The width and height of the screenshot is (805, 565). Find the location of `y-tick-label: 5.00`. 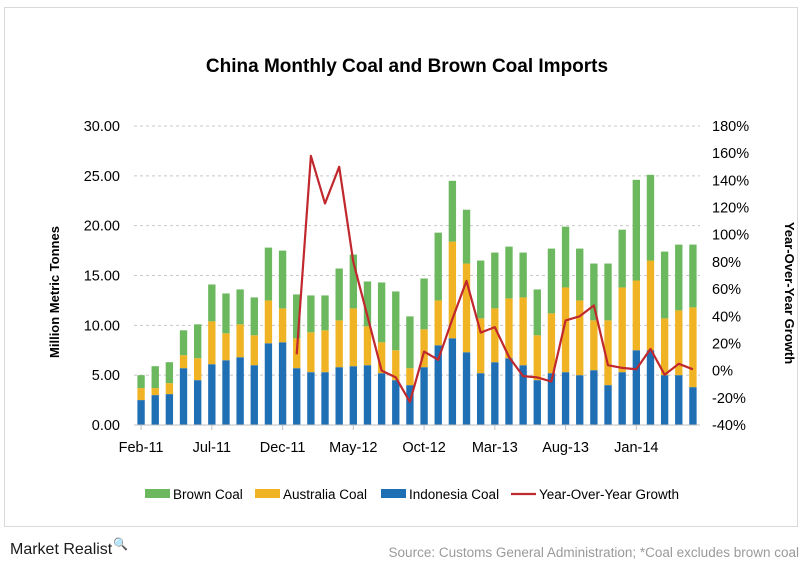

y-tick-label: 5.00 is located at coordinates (106, 376).